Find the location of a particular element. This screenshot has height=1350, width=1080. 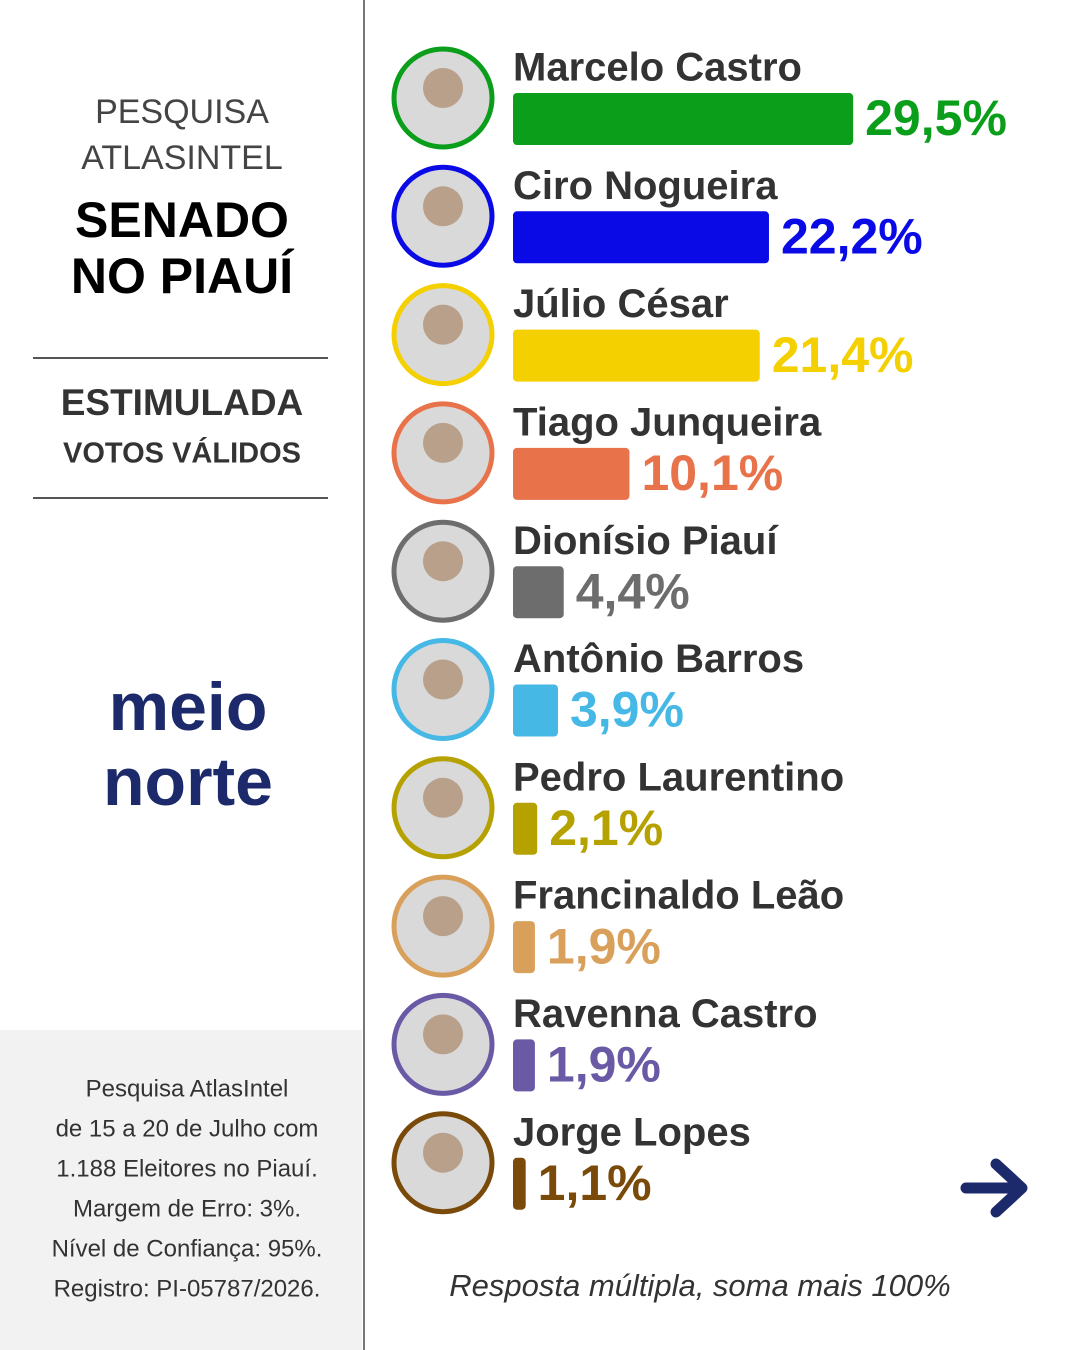

value-label: 2,1% is located at coordinates (606, 828).